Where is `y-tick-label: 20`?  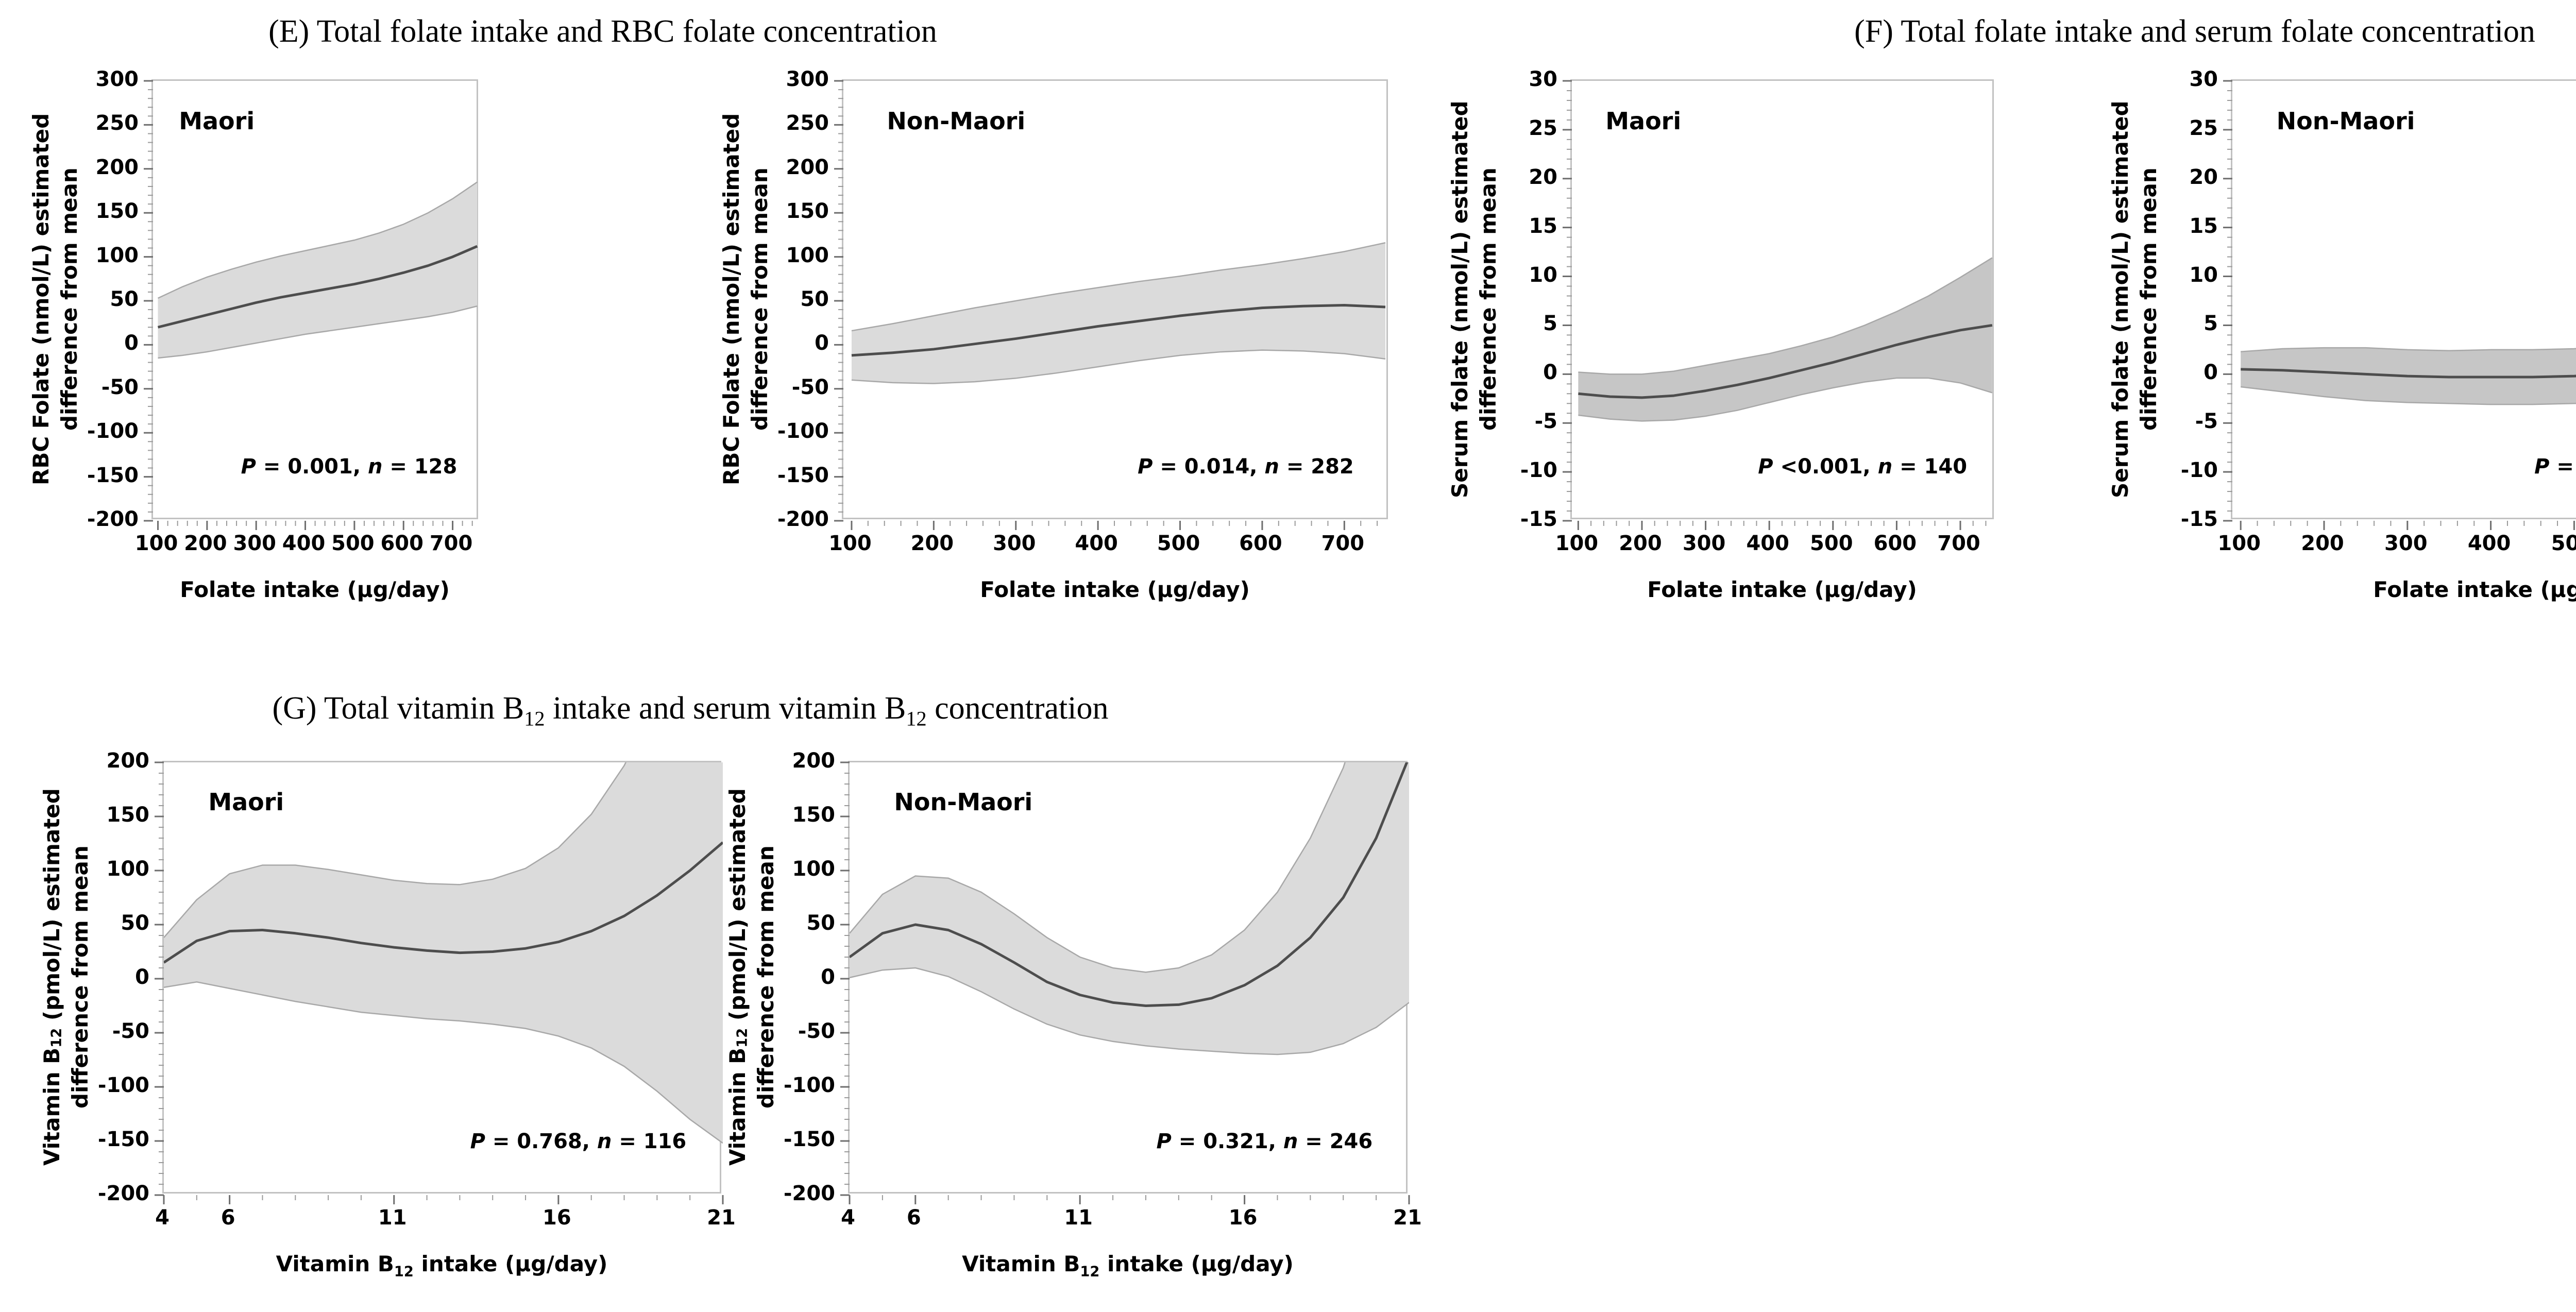
y-tick-label: 20 is located at coordinates (1543, 177).